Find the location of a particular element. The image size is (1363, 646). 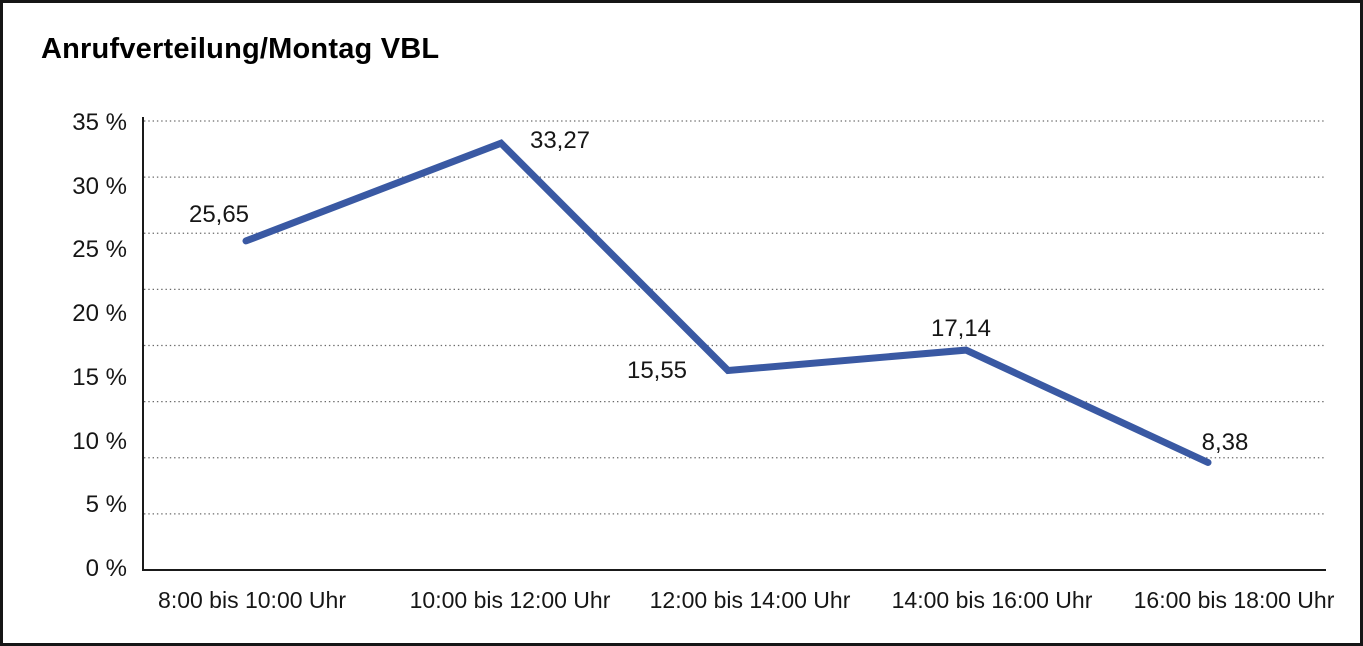

x-axis-category-label: 12:00 bis 14:00 Uhr is located at coordinates (750, 600).